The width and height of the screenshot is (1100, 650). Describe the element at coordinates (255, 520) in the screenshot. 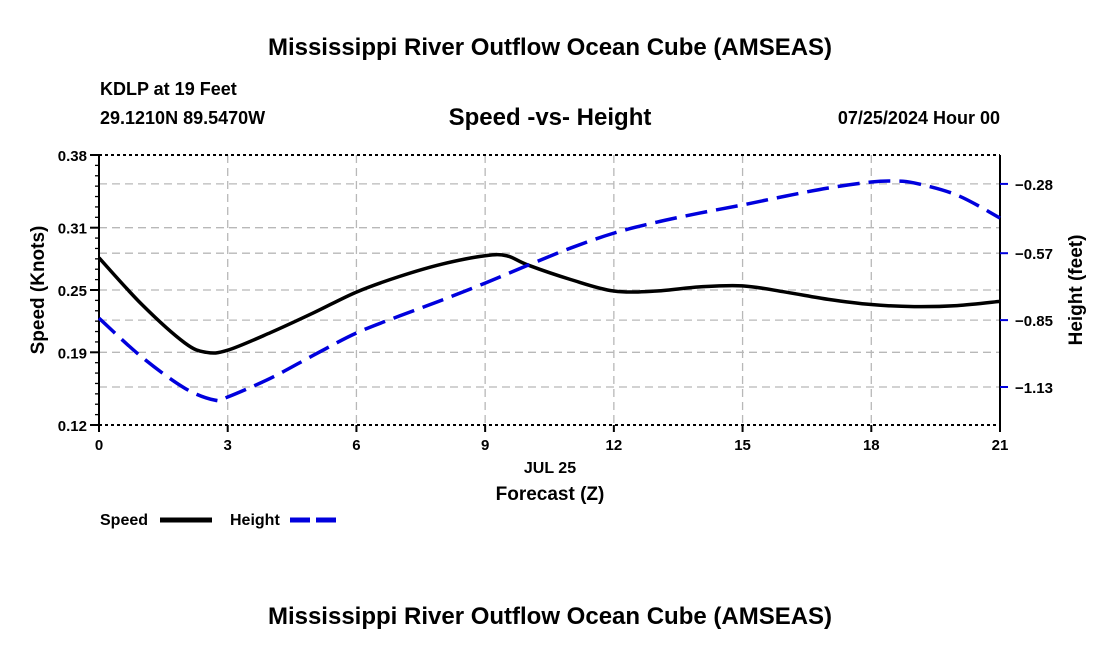

I see `legend-height-label: Height` at that location.